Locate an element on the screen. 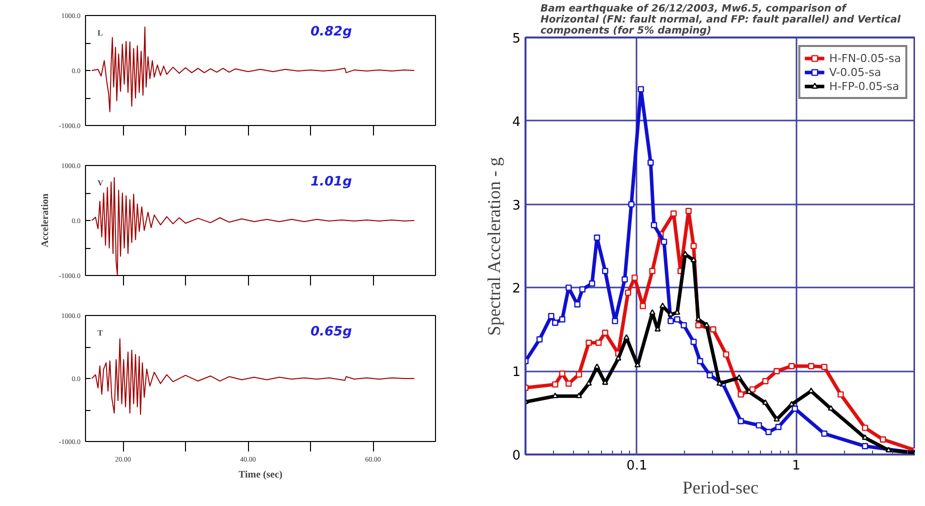 The image size is (925, 506). legend-label: H-FN-0.05-sa is located at coordinates (865, 58).